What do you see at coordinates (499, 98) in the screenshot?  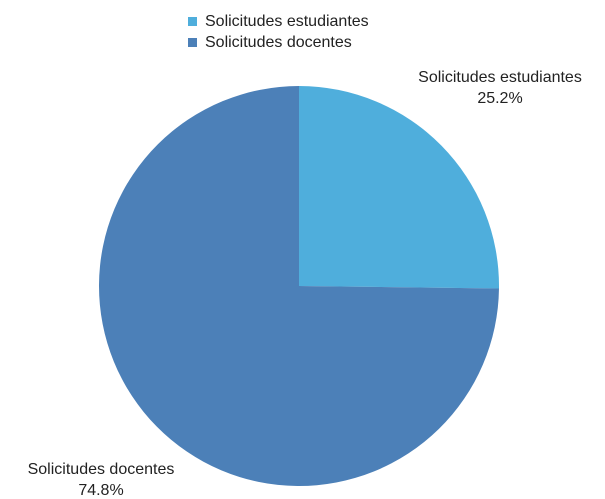 I see `slice-value-estudiantes: 25.2%` at bounding box center [499, 98].